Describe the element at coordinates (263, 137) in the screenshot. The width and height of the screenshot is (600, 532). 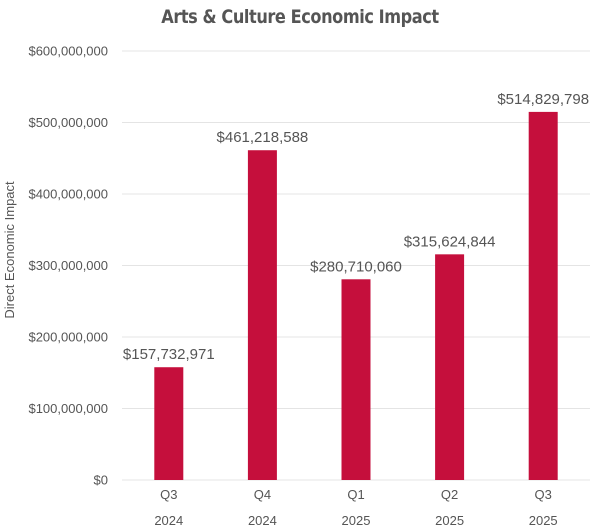
I see `data-label: $461,218,588` at that location.